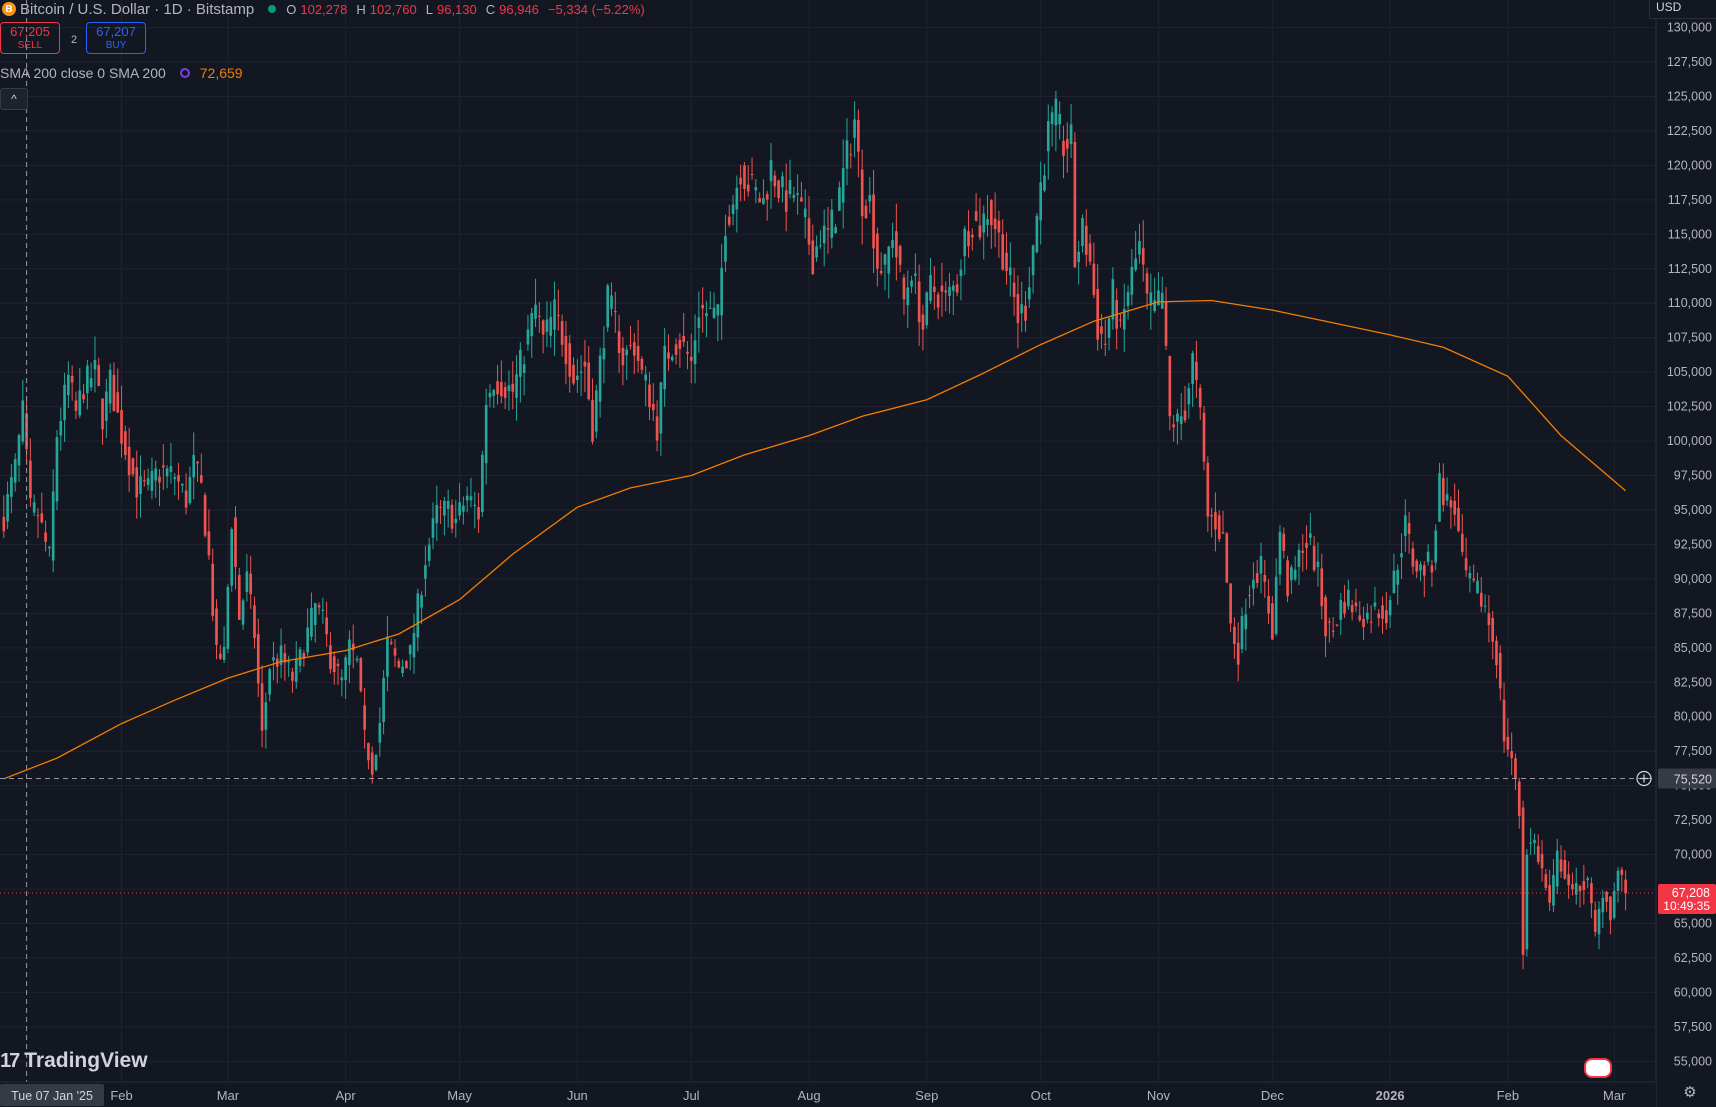 The height and width of the screenshot is (1107, 1716). I want to click on sell-button: 67,205 SELL, so click(30, 38).